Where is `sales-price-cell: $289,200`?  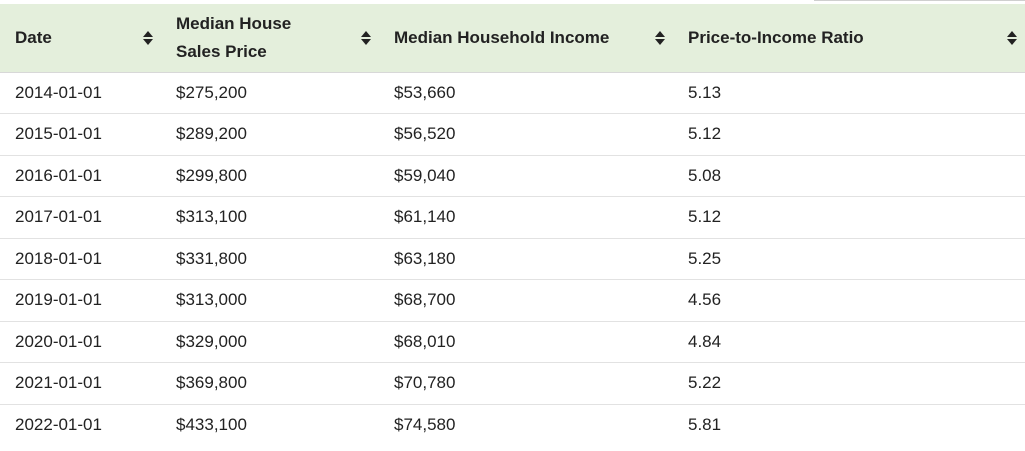 sales-price-cell: $289,200 is located at coordinates (270, 134).